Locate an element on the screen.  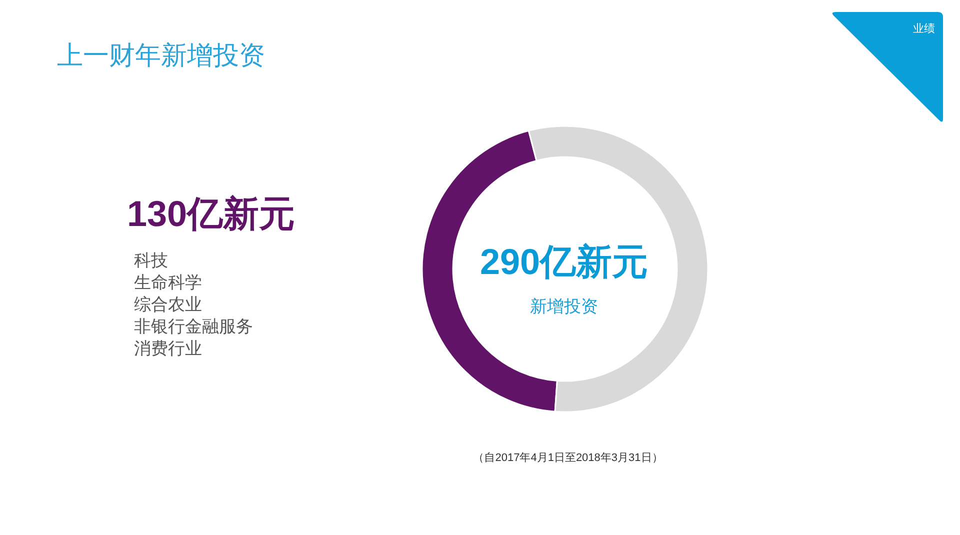
text: 新增投资 is located at coordinates (564, 306).